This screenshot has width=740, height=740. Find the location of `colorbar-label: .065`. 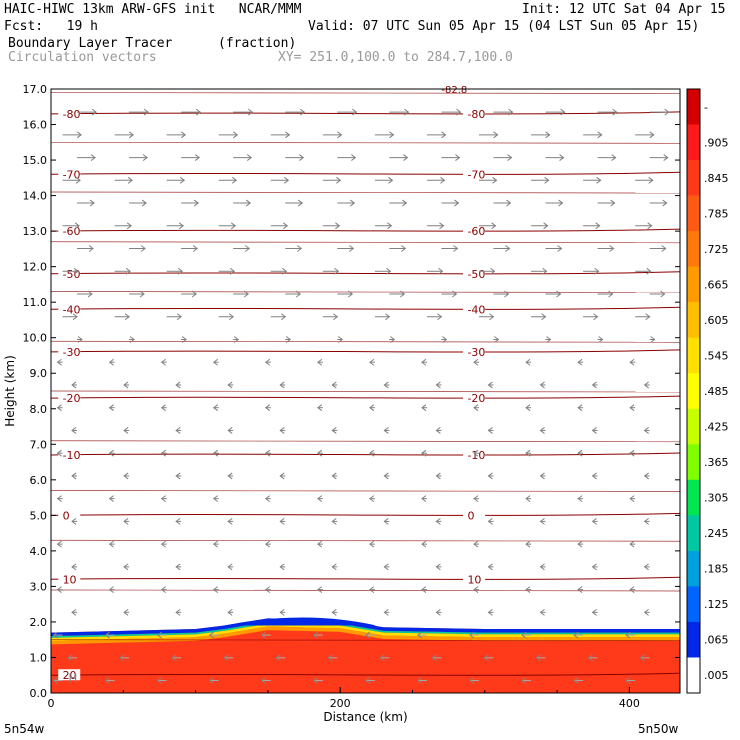

colorbar-label: .065 is located at coordinates (716, 640).